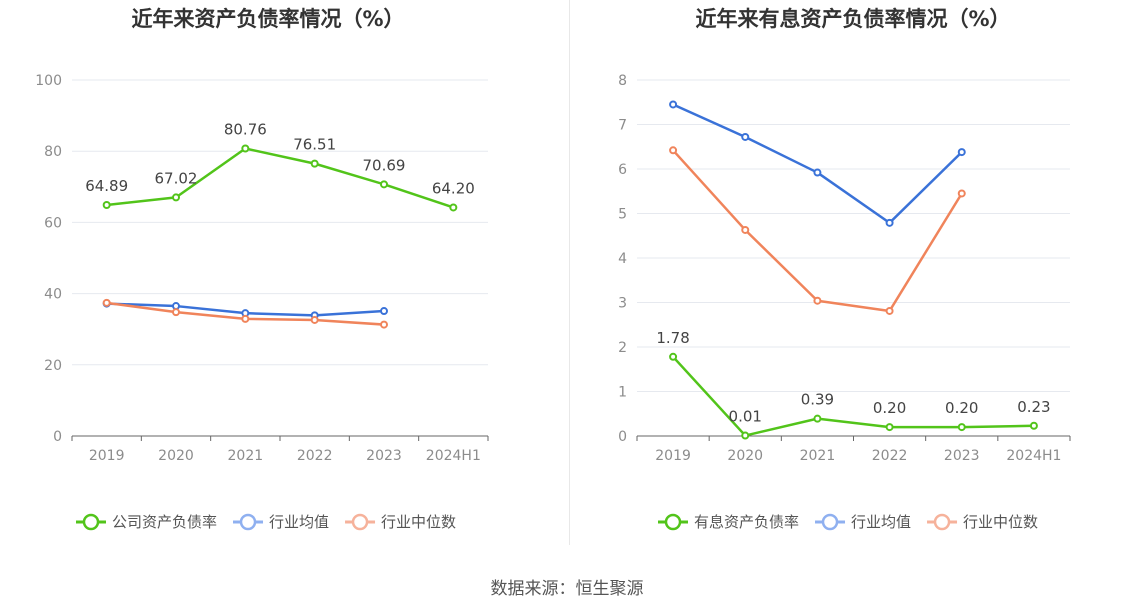 The height and width of the screenshot is (612, 1134). I want to click on data-source-text: 数据来源：恒生聚源, so click(567, 589).